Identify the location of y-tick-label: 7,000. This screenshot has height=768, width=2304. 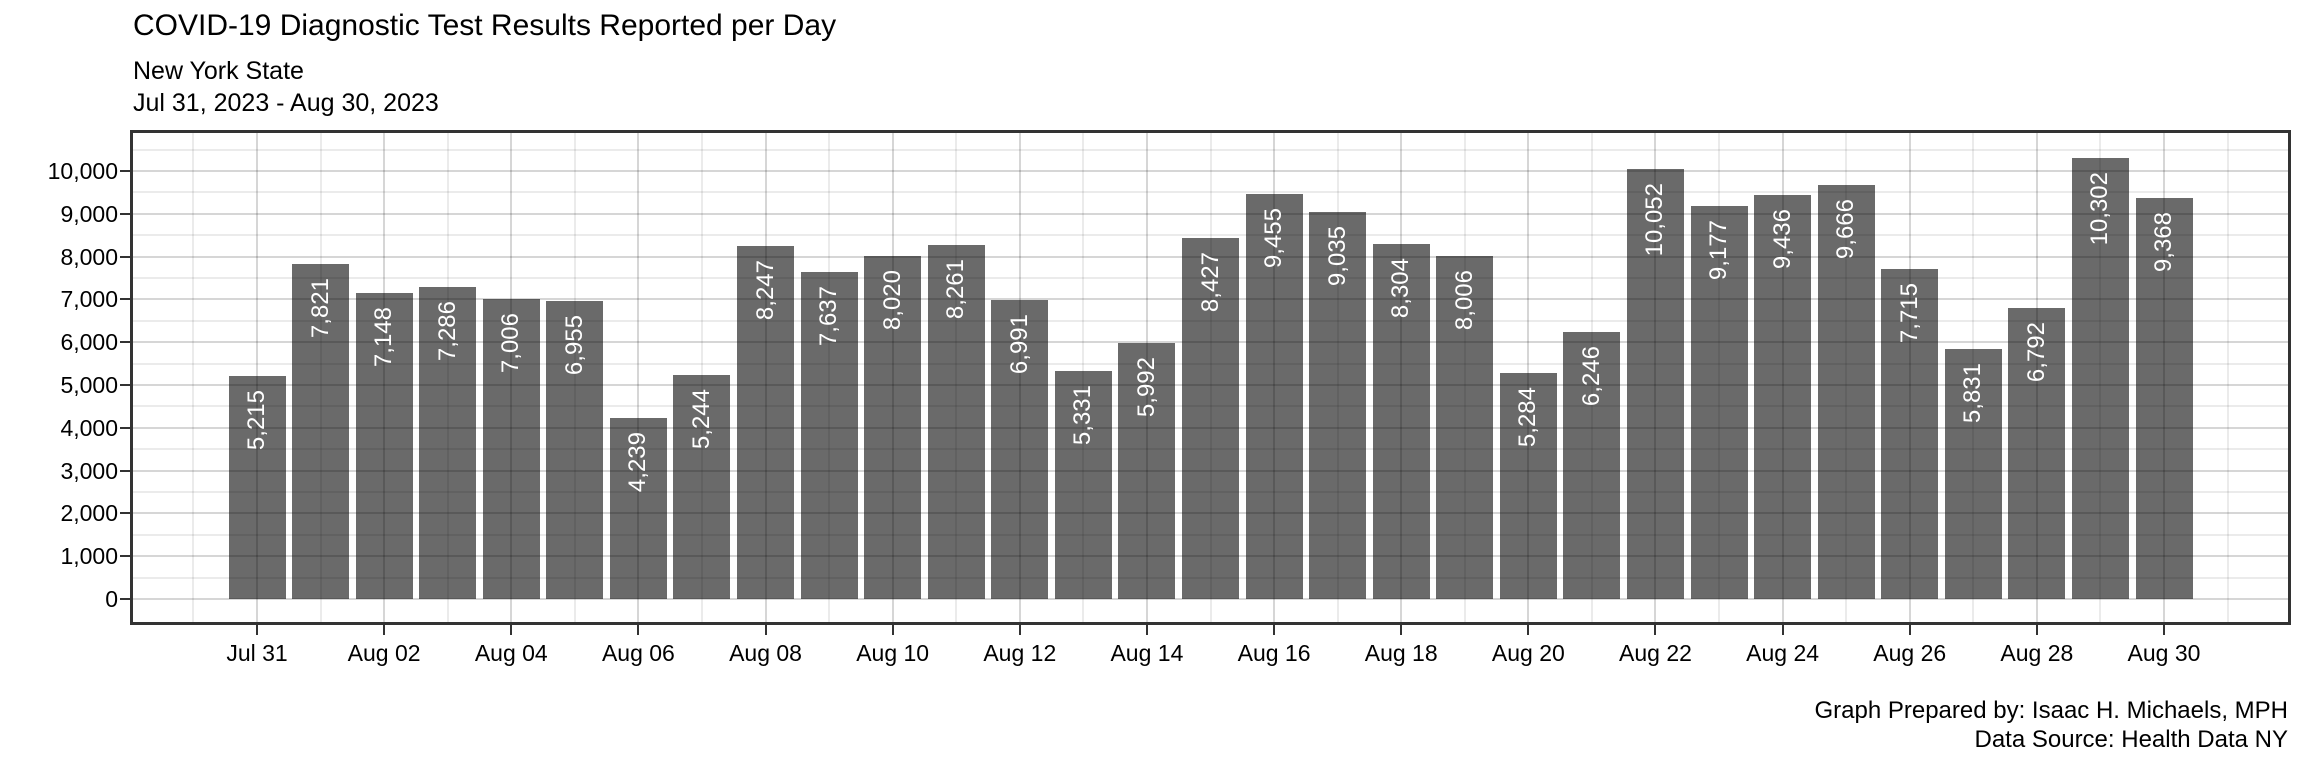
(89, 299).